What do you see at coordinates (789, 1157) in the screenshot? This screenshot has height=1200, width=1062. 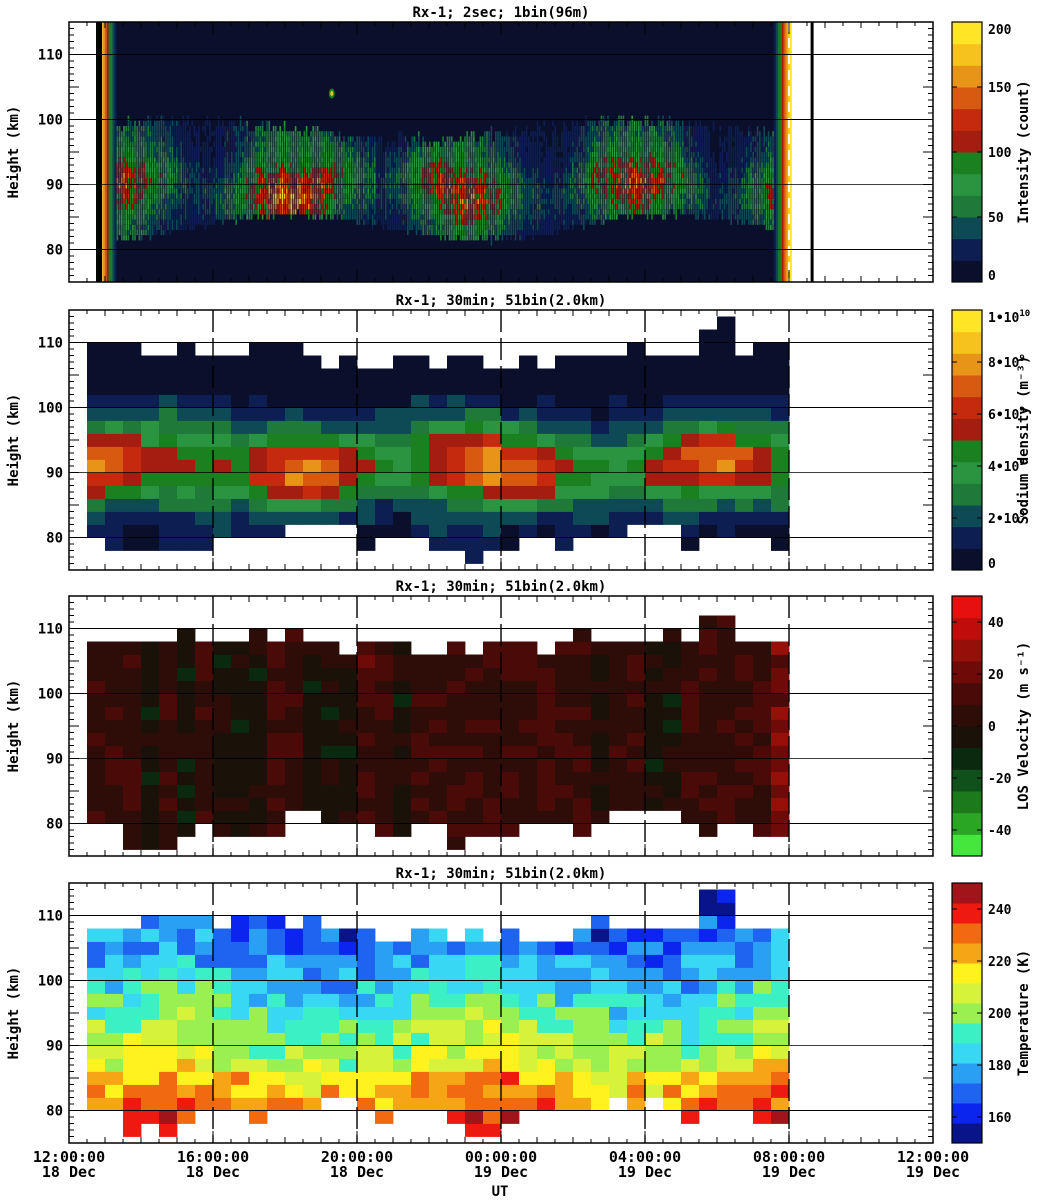 I see `x-tick-time: 08:00:00` at bounding box center [789, 1157].